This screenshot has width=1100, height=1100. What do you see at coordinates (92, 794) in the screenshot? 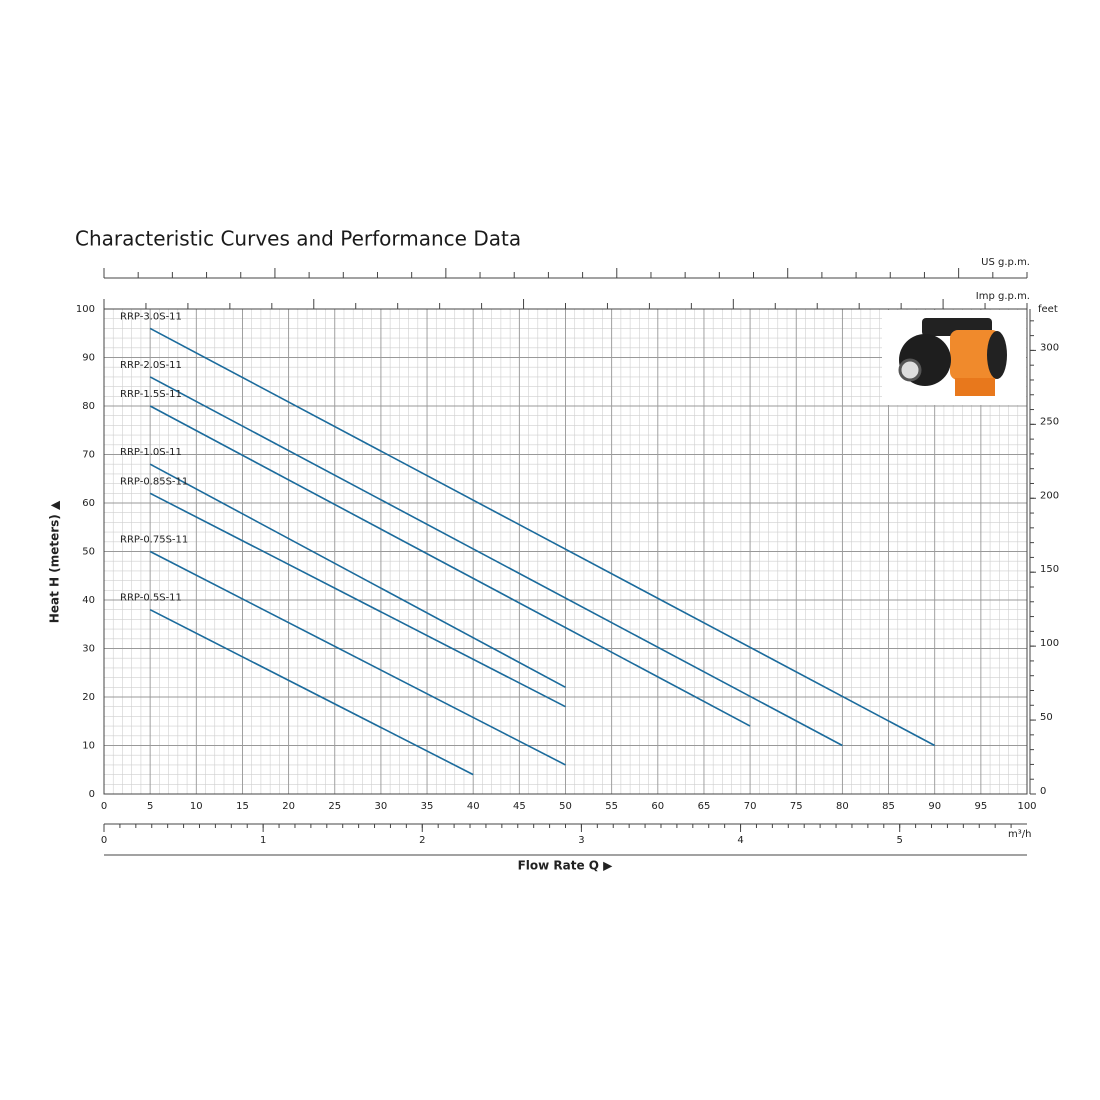
I see `y-tick-label: 0` at bounding box center [92, 794].